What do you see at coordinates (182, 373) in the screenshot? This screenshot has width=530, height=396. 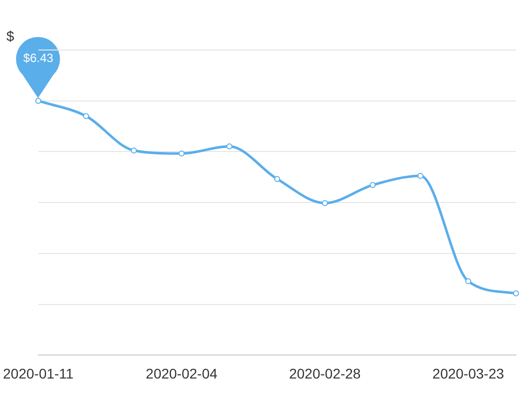 I see `x-tick-label: 2020-02-04` at bounding box center [182, 373].